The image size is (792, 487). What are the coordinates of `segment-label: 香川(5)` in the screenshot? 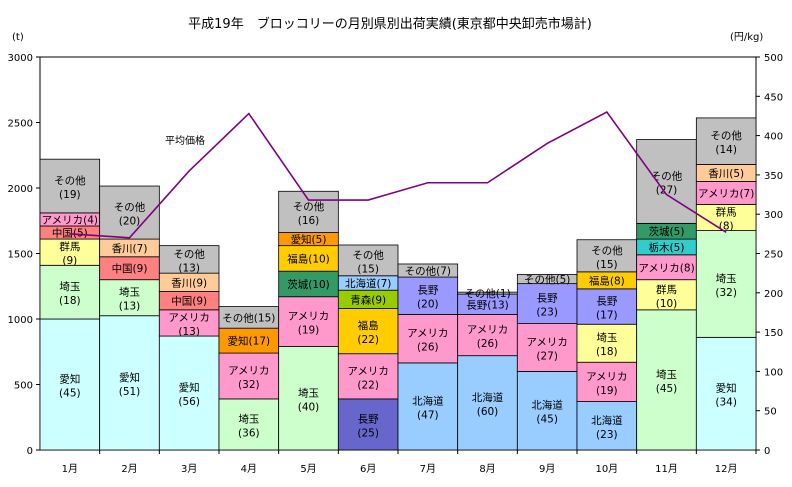 It's located at (726, 174).